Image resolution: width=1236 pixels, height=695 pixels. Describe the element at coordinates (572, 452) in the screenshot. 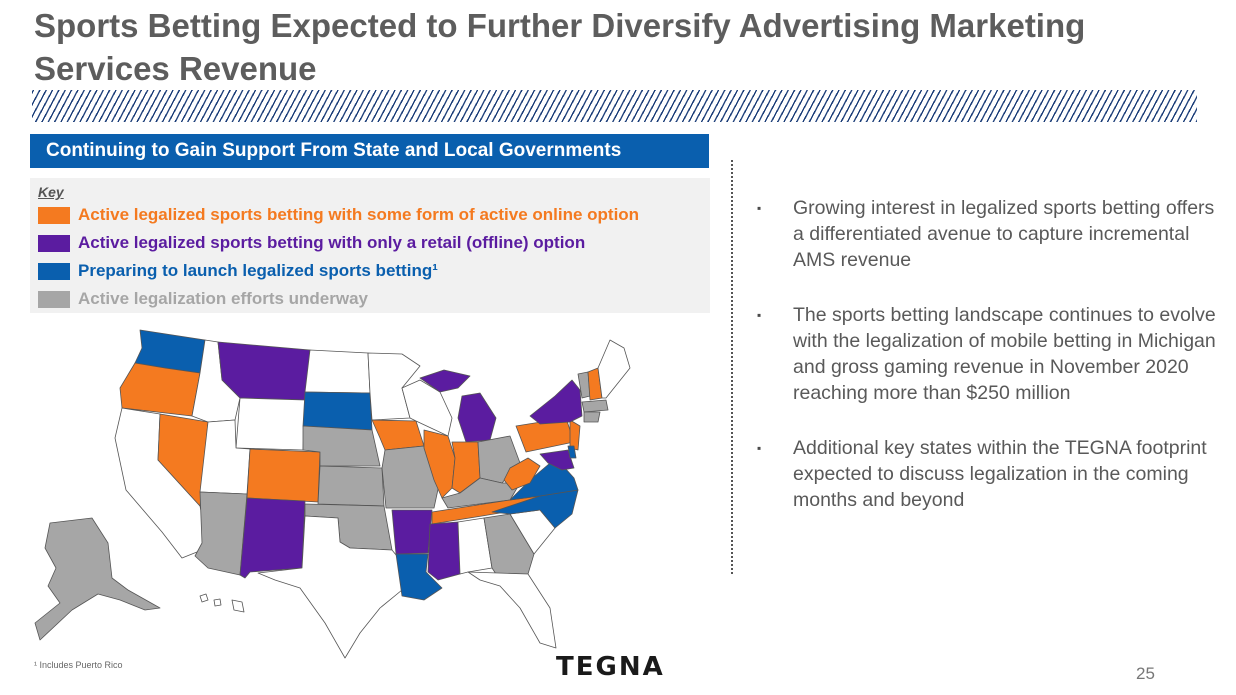

I see `state-delaware` at that location.